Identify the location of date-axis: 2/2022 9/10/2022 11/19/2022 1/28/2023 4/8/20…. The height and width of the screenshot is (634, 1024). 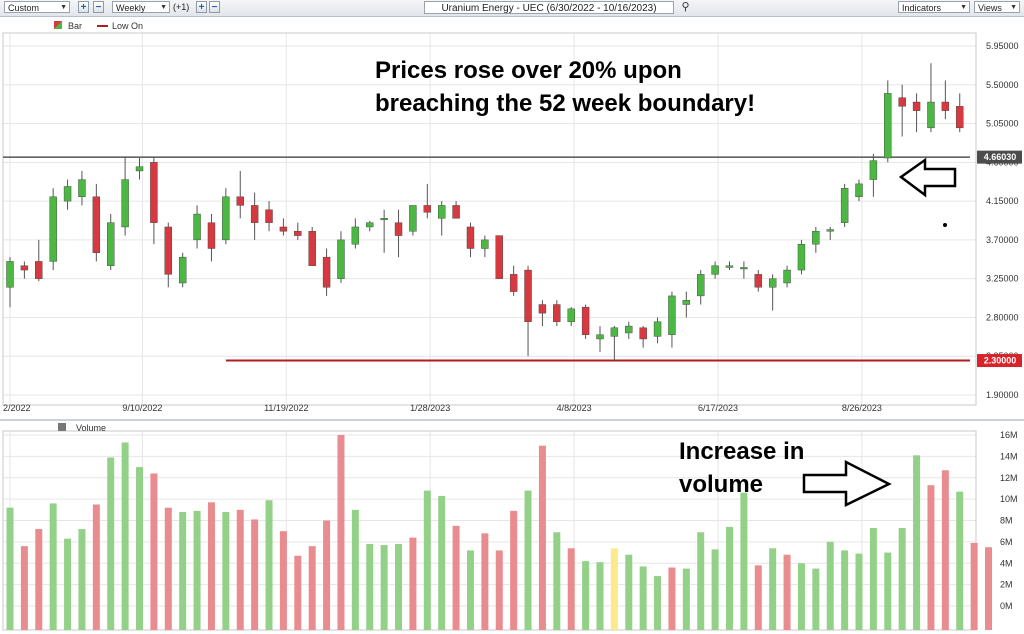
(442, 408).